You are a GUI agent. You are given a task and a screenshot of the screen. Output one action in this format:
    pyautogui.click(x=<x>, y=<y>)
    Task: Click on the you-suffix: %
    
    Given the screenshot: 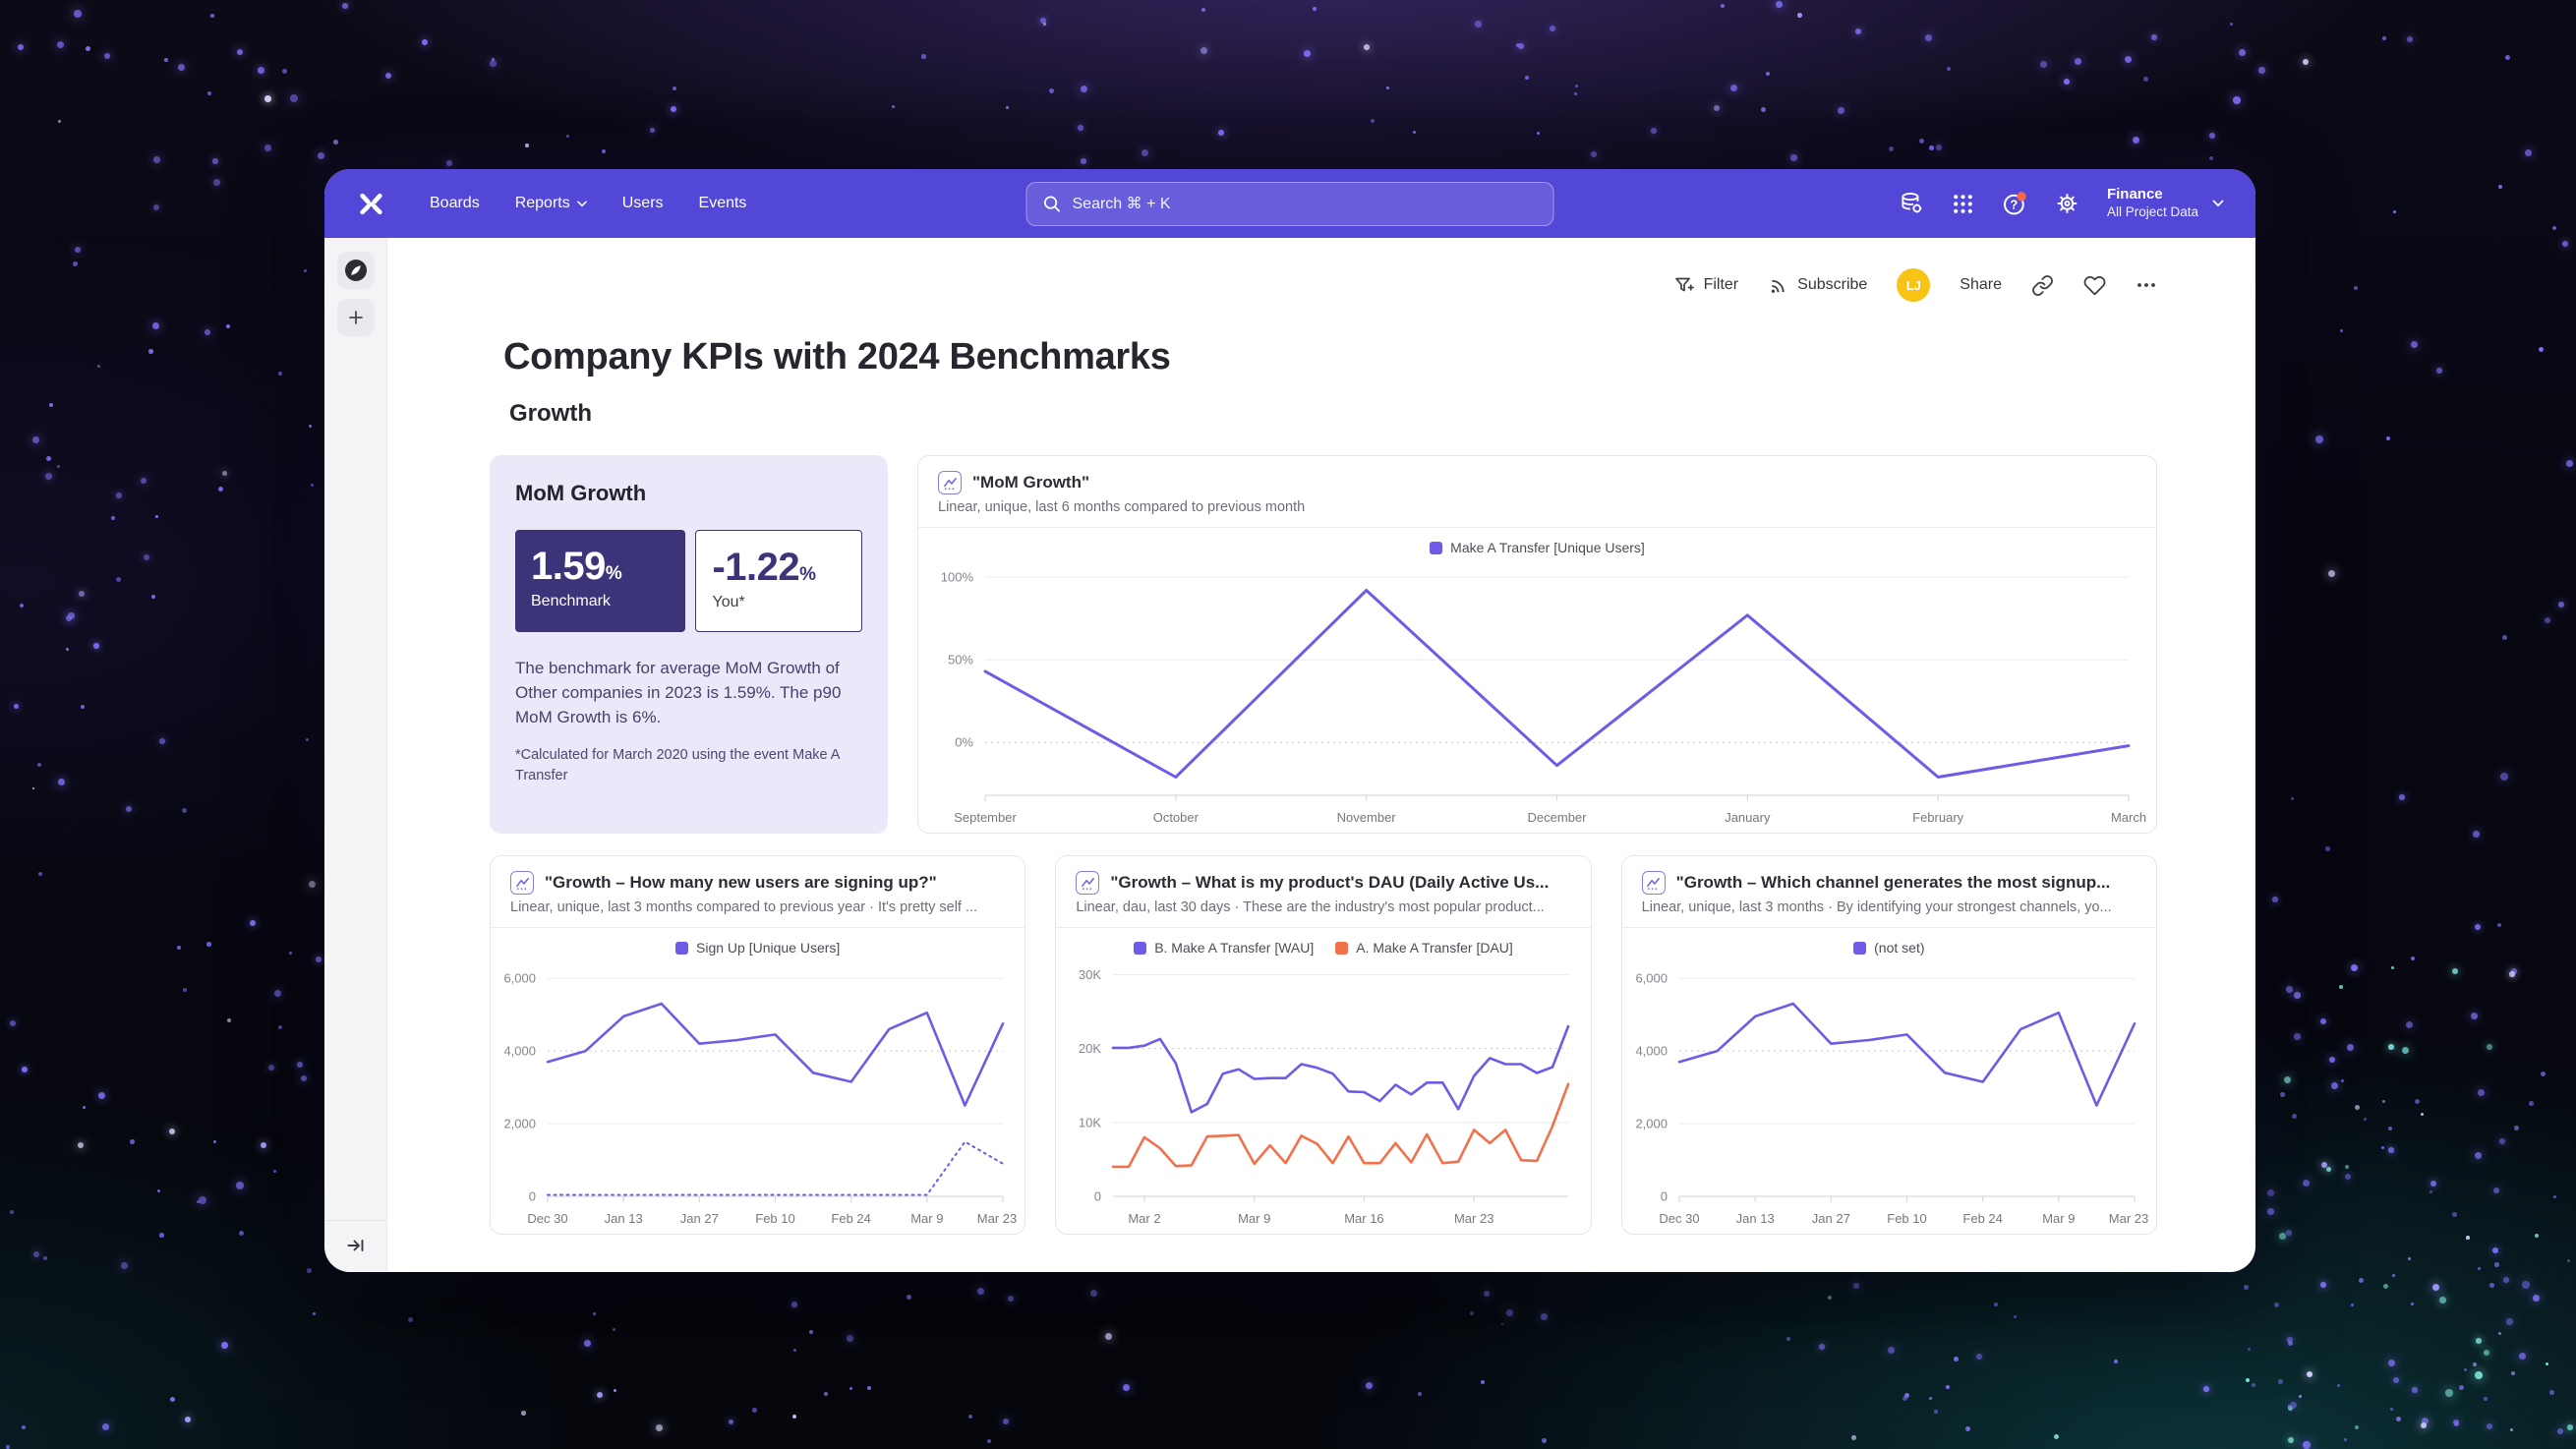 What is the action you would take?
    pyautogui.click(x=808, y=575)
    